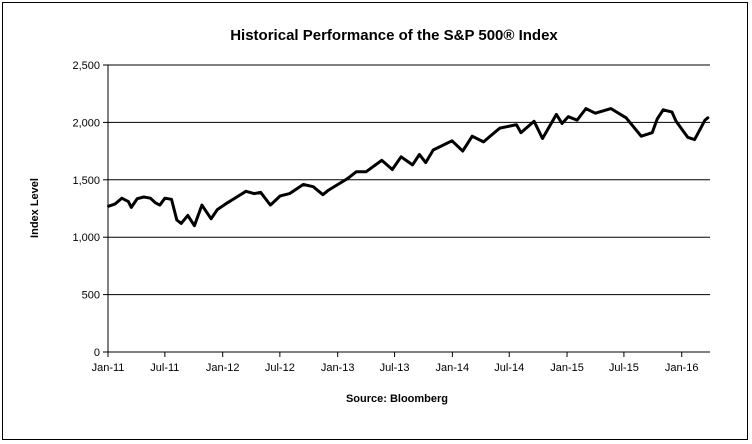  I want to click on x-tick-label: Jan-14, so click(453, 368).